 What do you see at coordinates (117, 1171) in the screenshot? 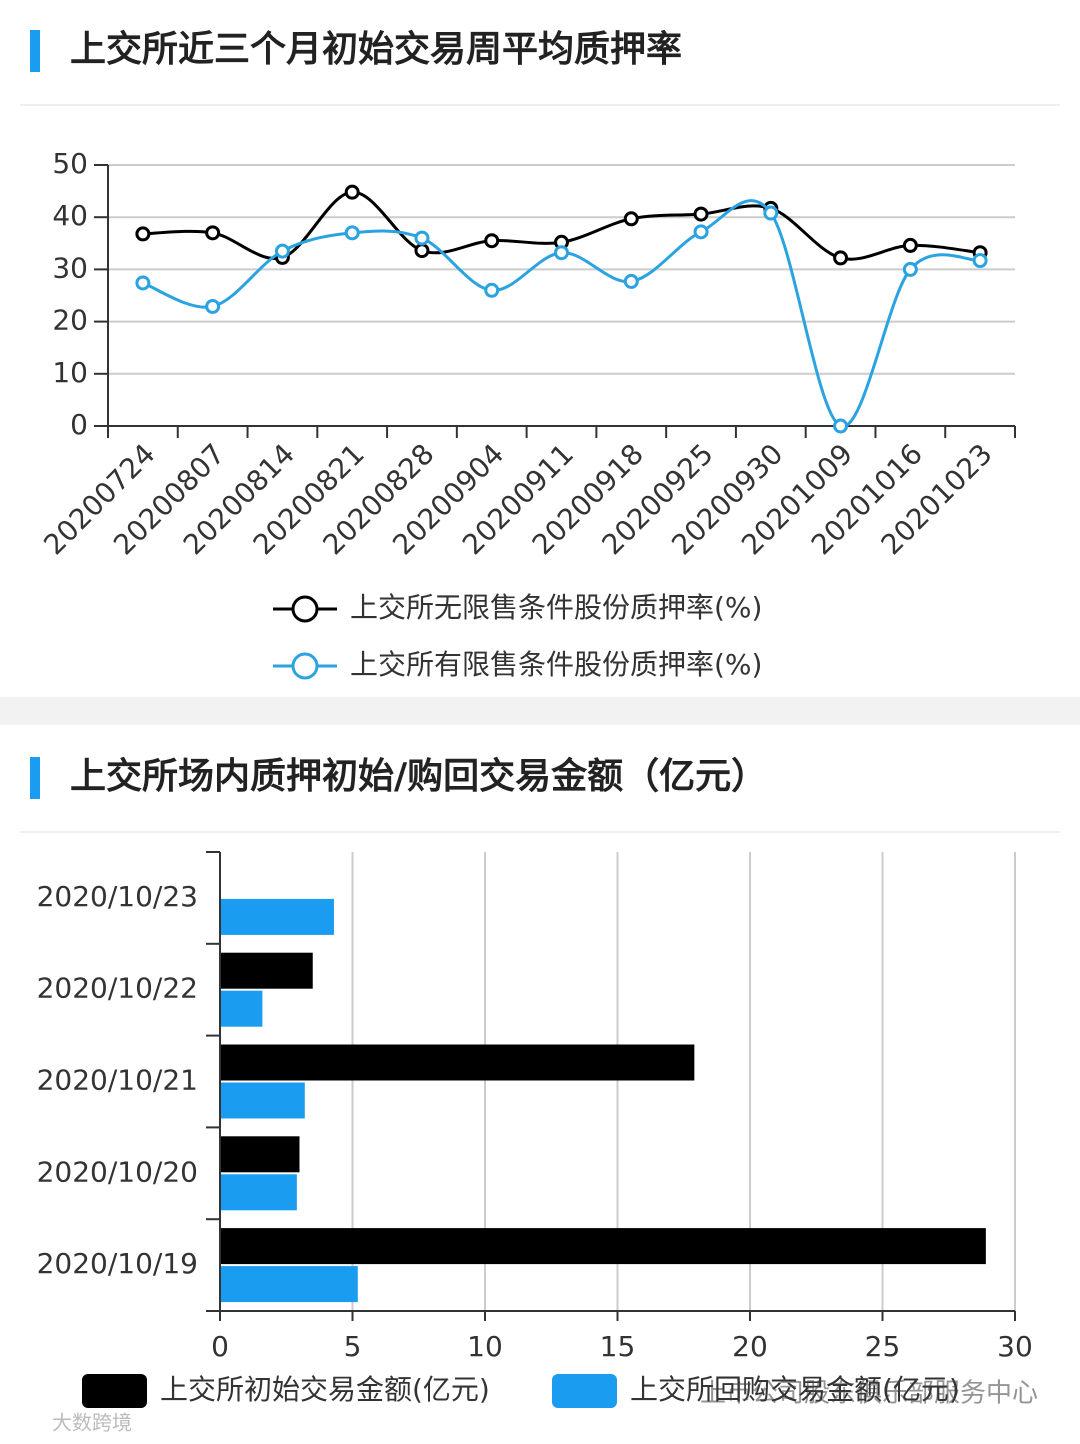
I see `y-tick-label: 2020/10/20` at bounding box center [117, 1171].